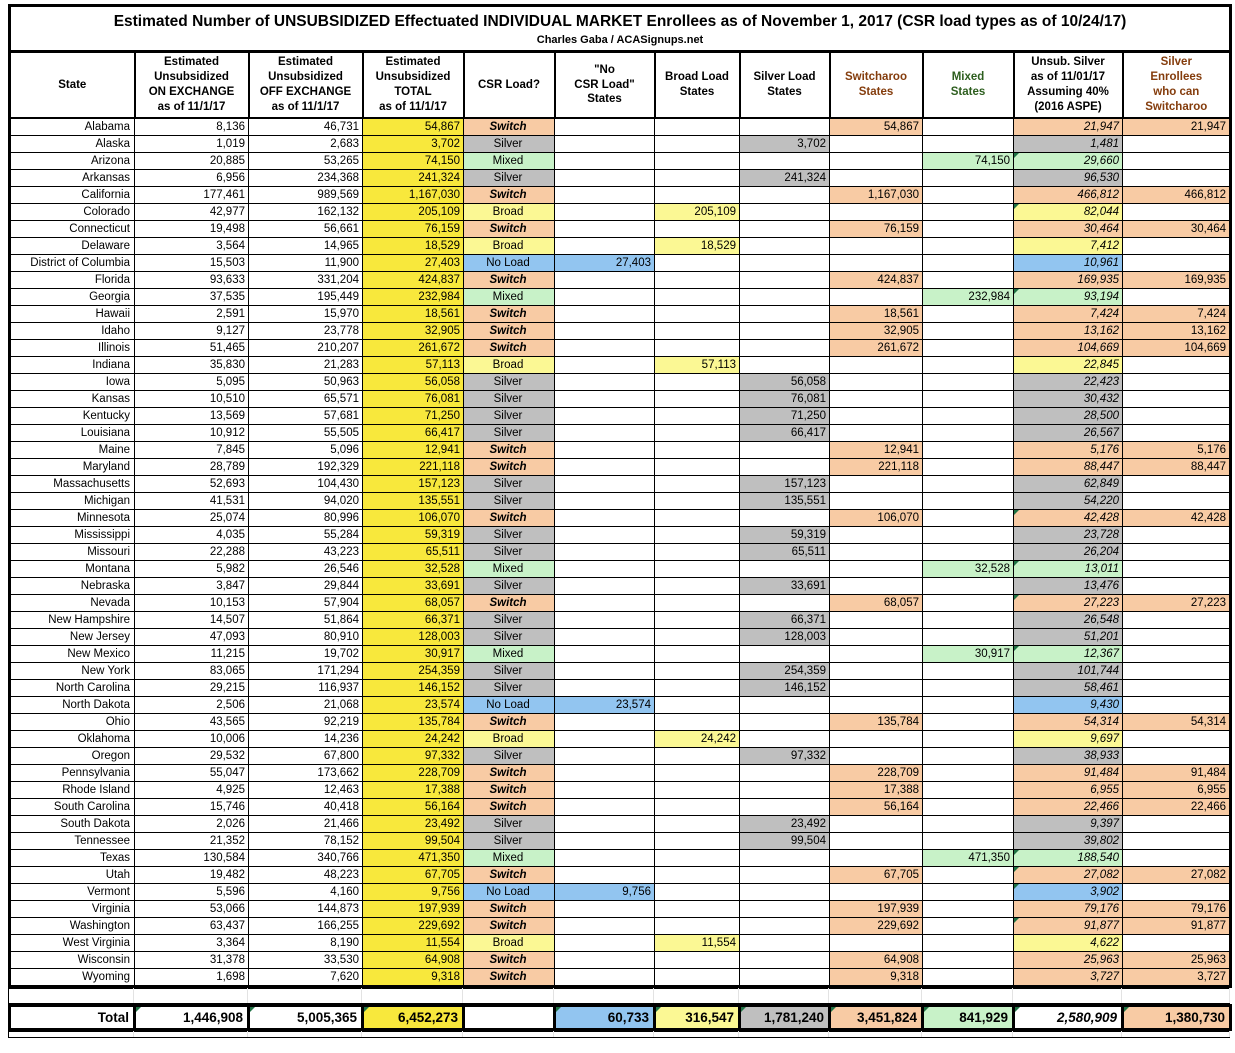 Image resolution: width=1235 pixels, height=1053 pixels. What do you see at coordinates (72, 909) in the screenshot?
I see `cell-state: Virginia` at bounding box center [72, 909].